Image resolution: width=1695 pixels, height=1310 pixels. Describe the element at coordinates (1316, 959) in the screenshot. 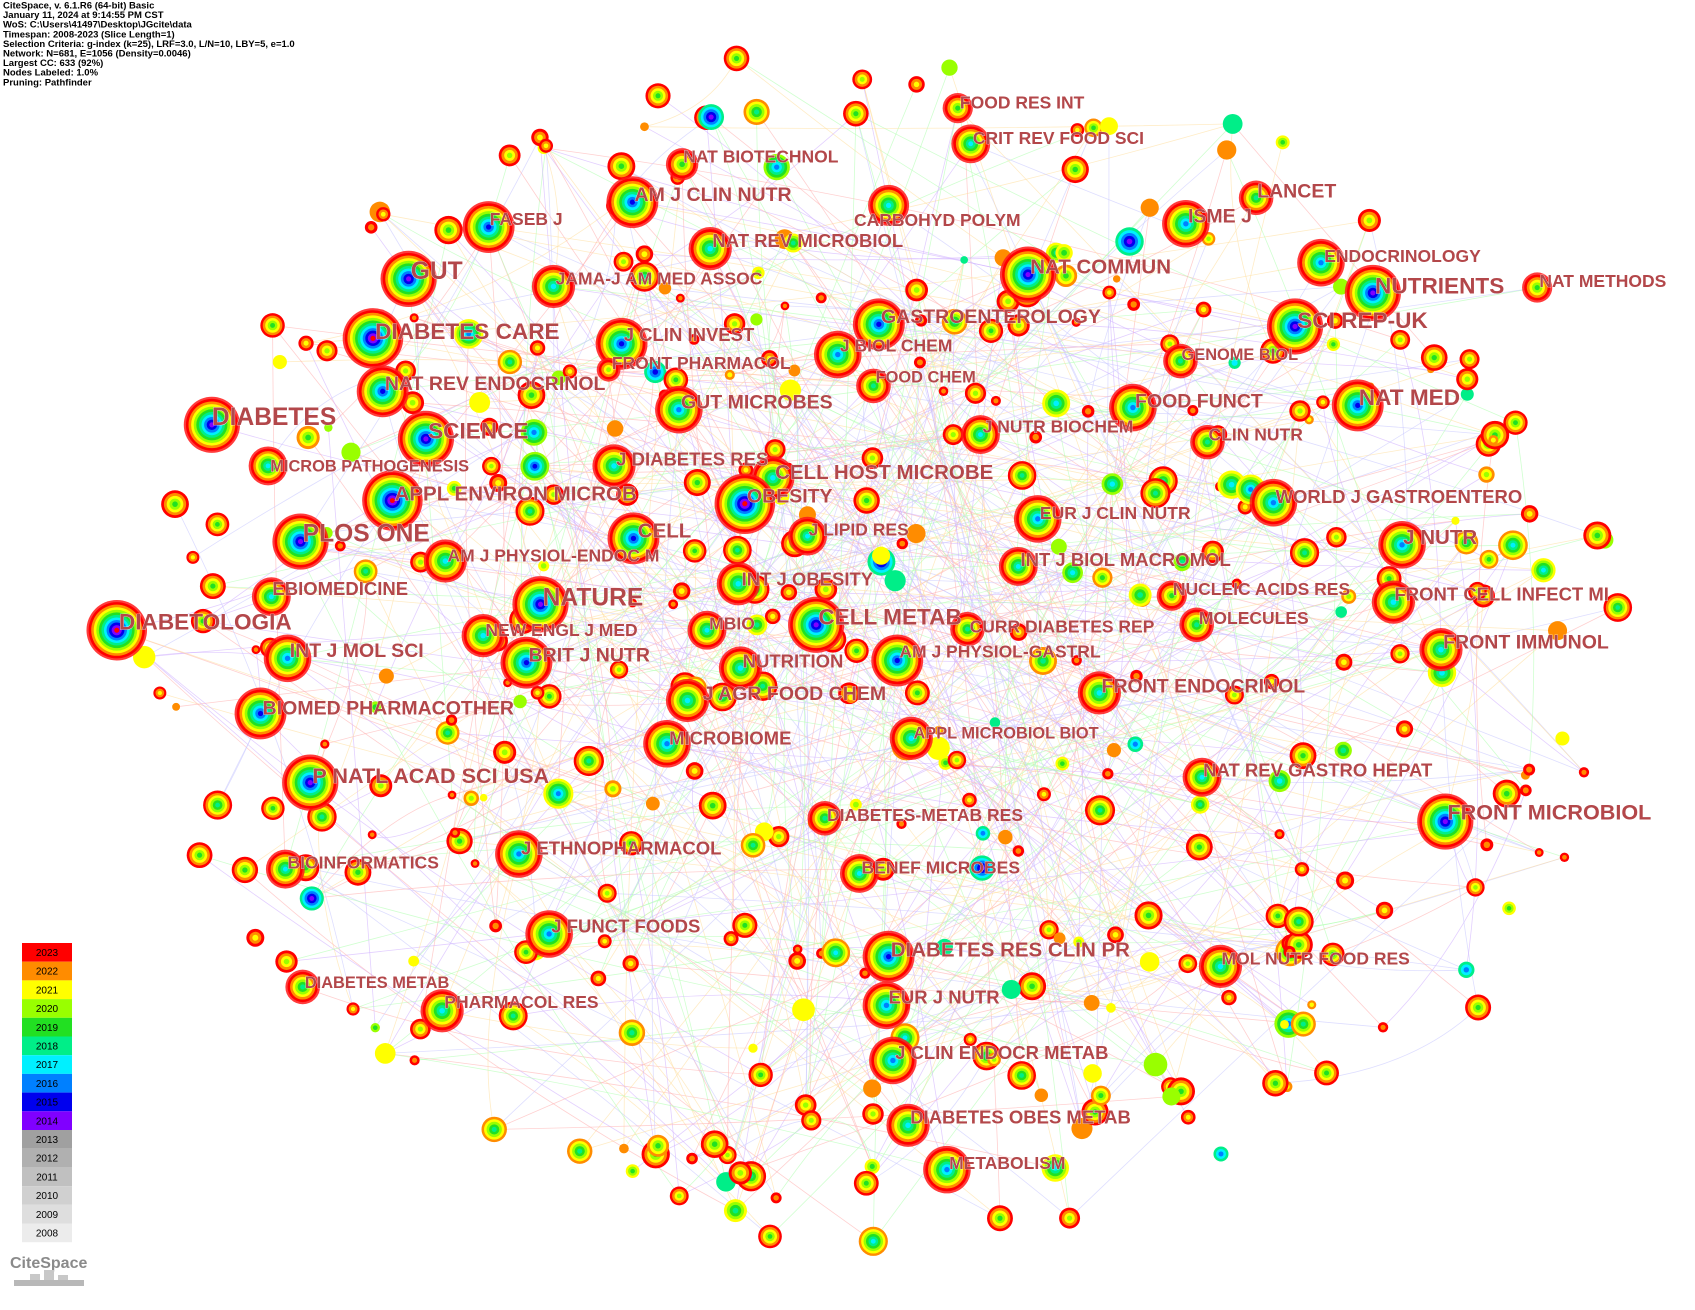

I see `node-label: MOL NUTR FOOD RES` at that location.